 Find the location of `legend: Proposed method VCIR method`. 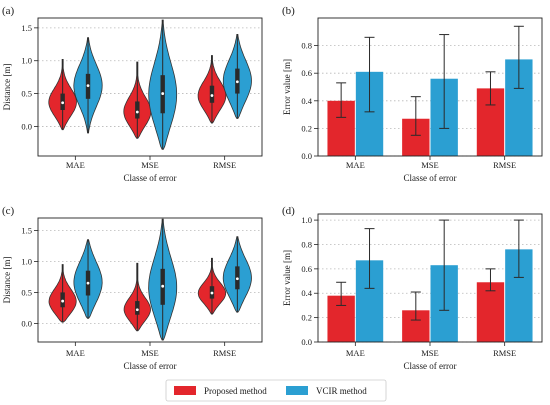

legend: Proposed method VCIR method is located at coordinates (276, 390).